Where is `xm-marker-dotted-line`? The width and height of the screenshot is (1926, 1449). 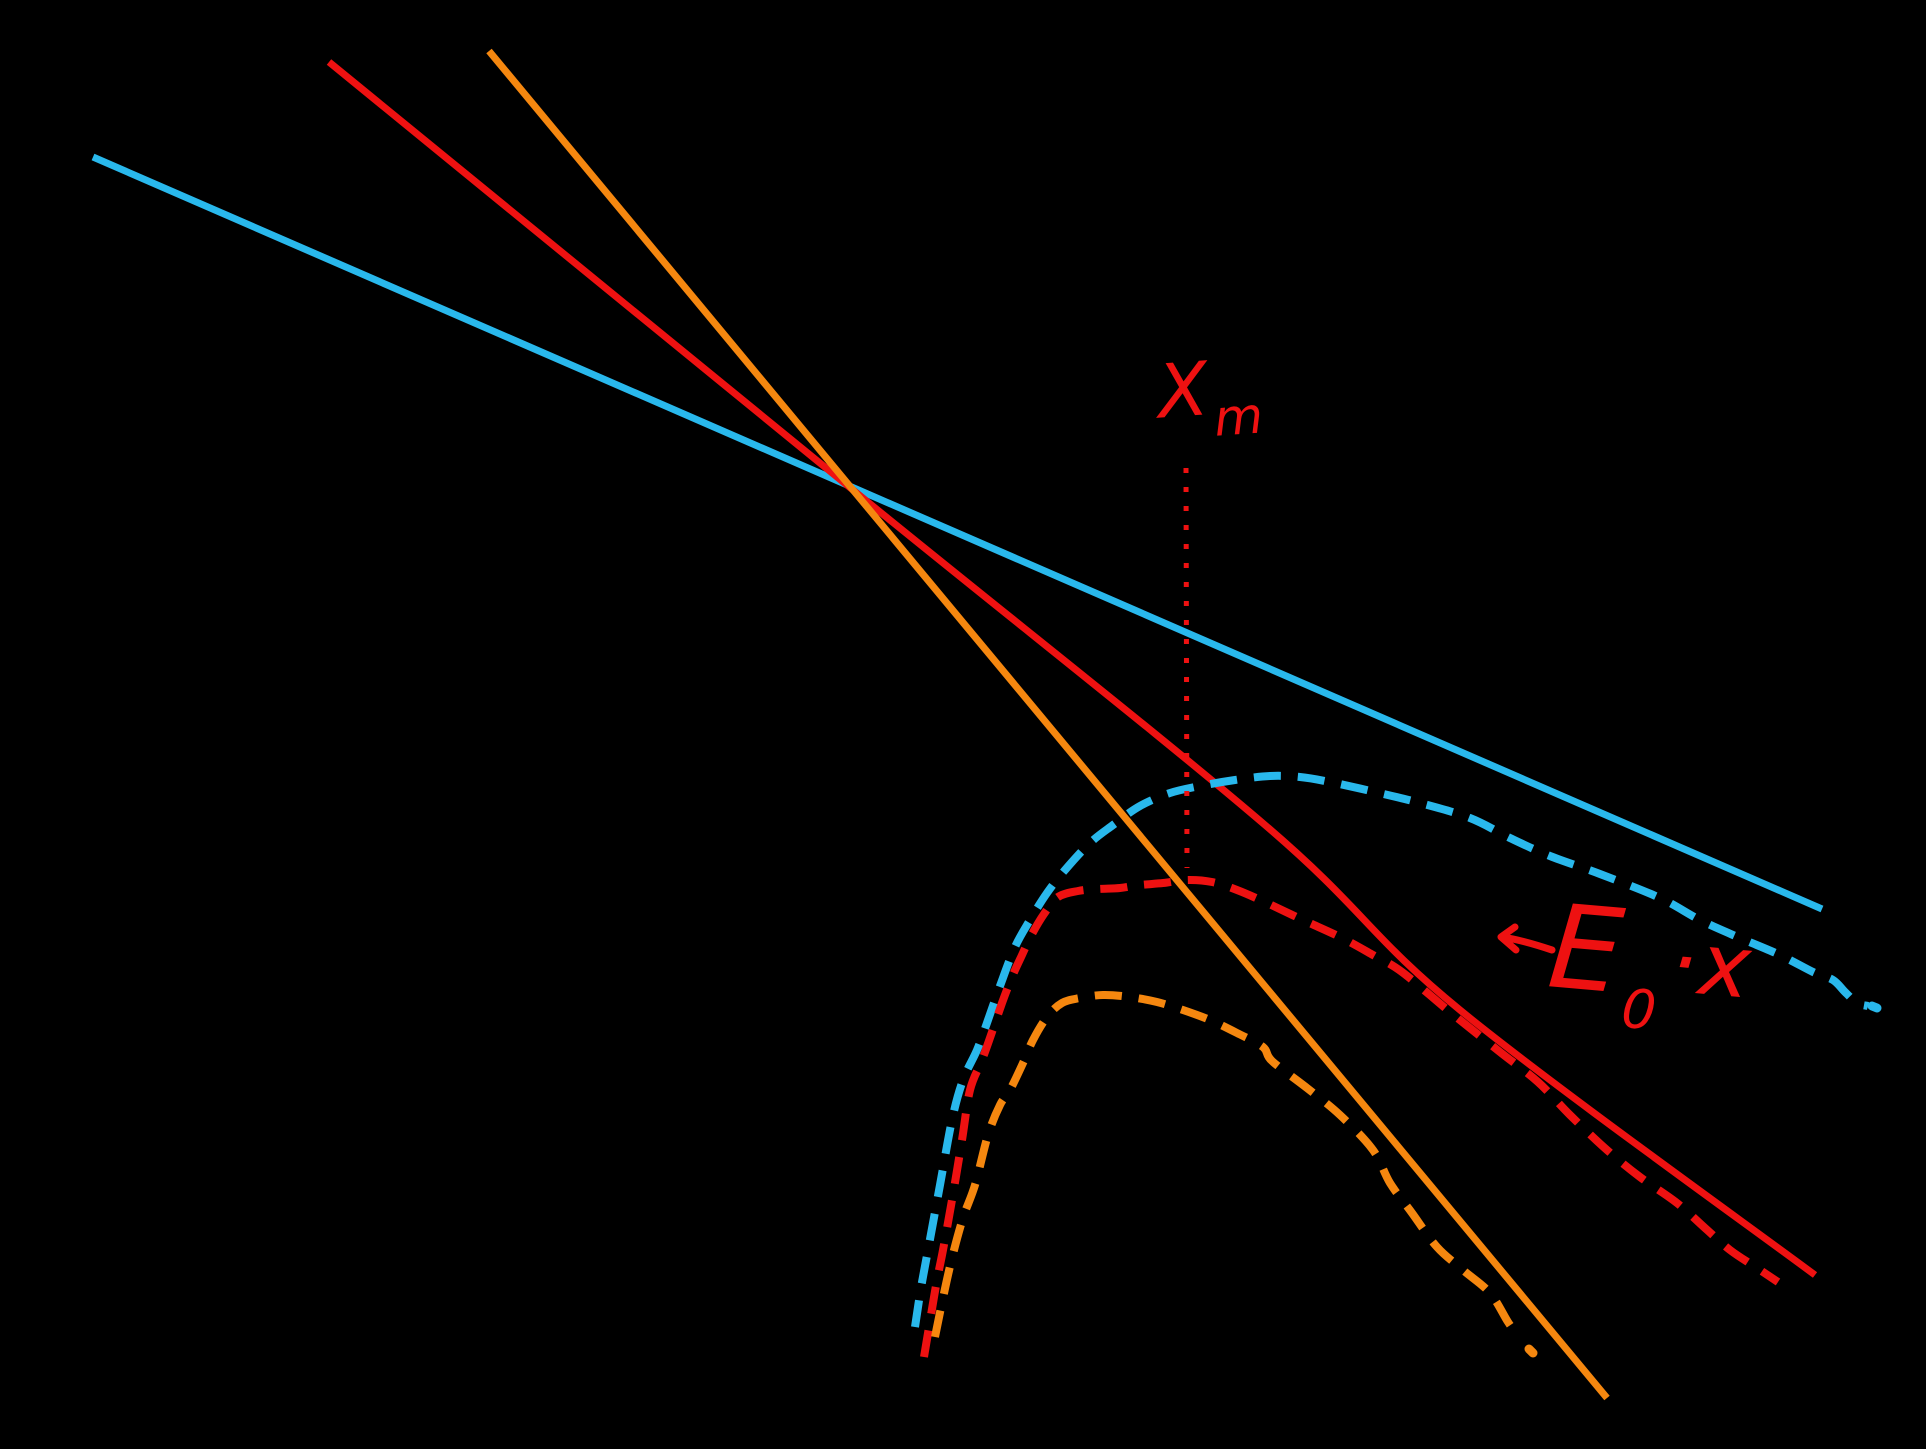
xm-marker-dotted-line is located at coordinates (1186, 668).